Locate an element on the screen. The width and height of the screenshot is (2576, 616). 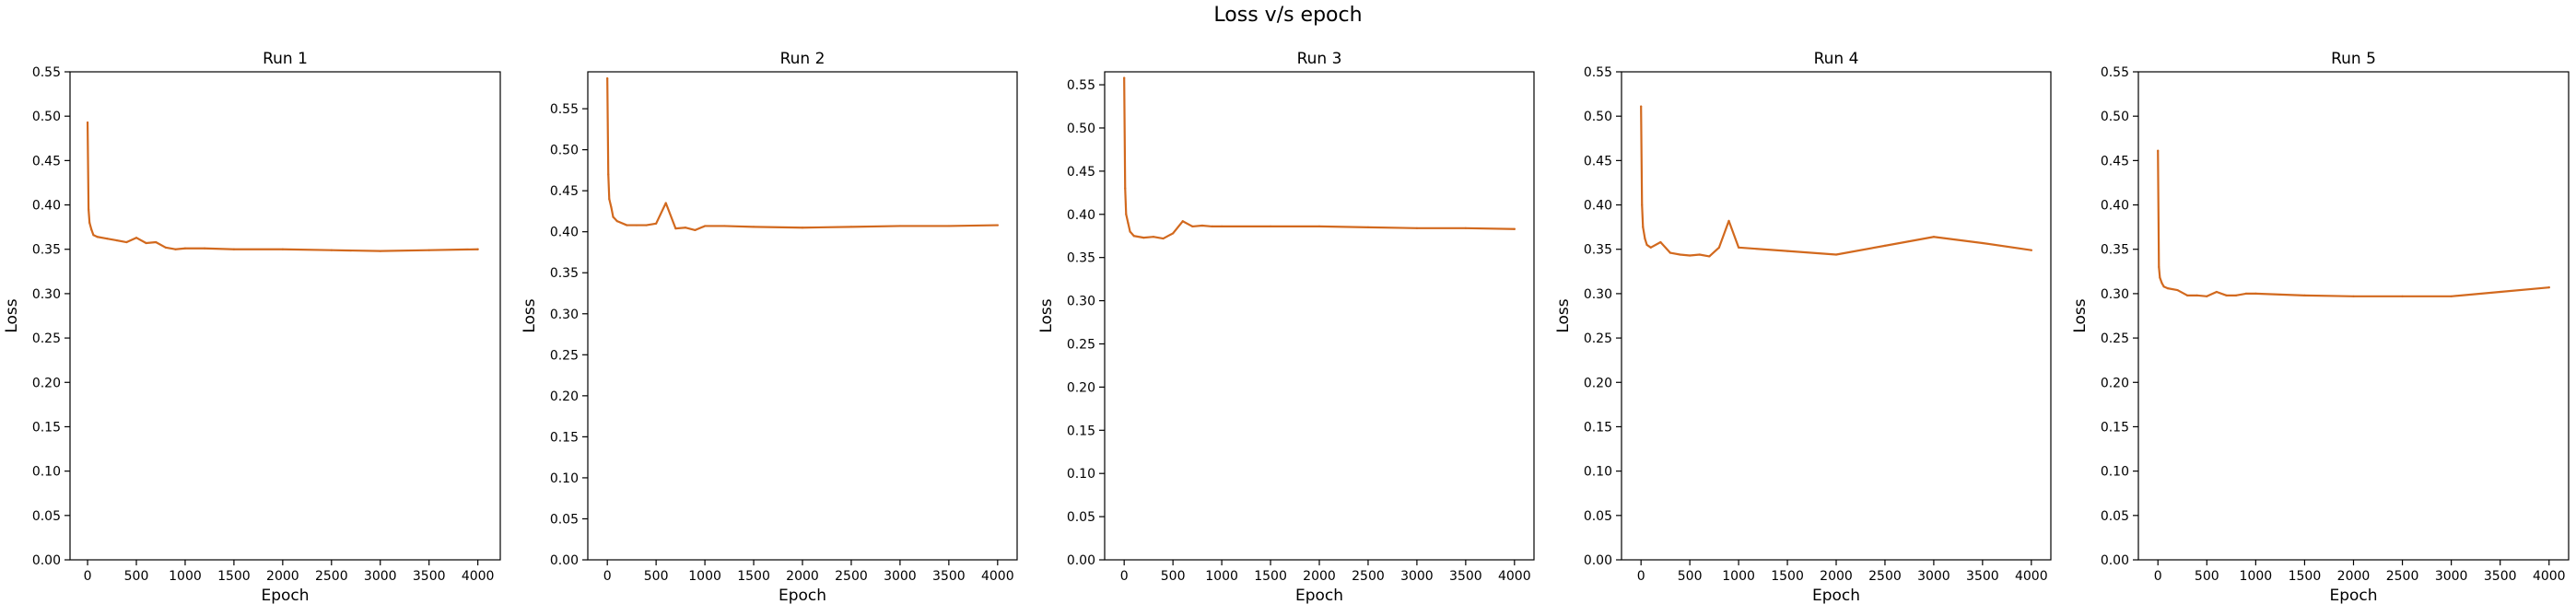
x-tick-label: 0 is located at coordinates (607, 577).